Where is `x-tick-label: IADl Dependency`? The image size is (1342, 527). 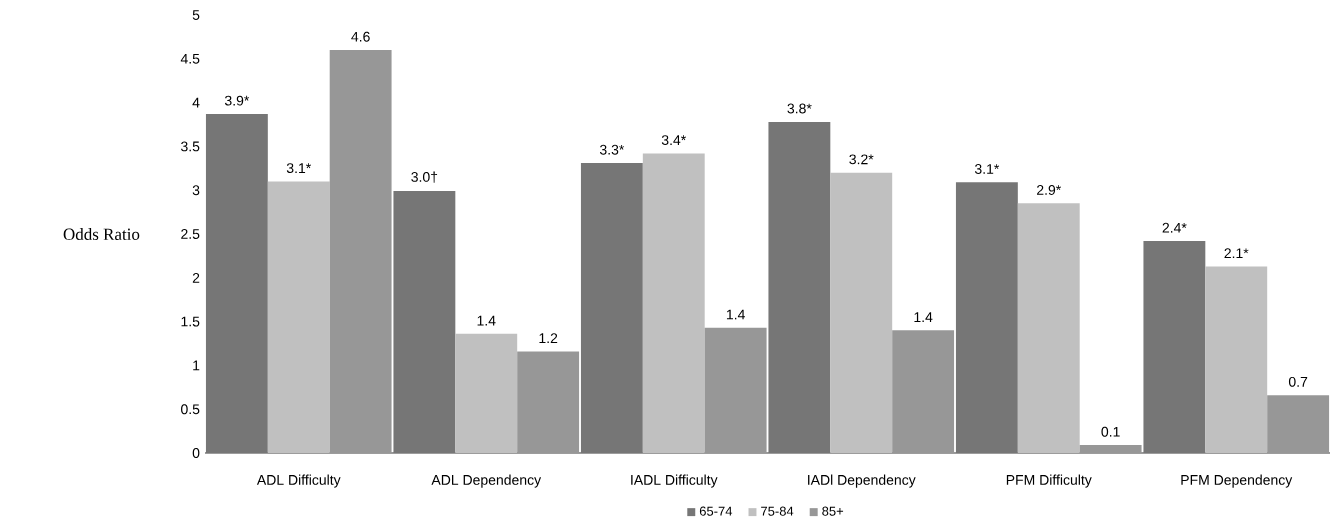
x-tick-label: IADl Dependency is located at coordinates (862, 481).